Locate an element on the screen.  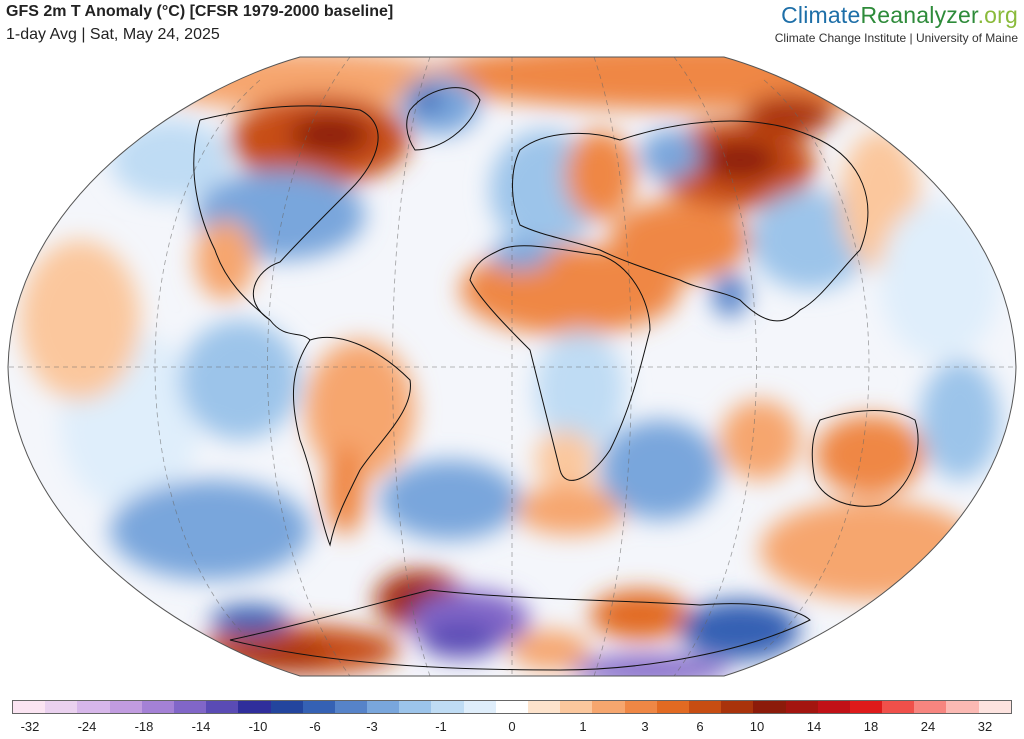
colorbar-tick-label: 6 is located at coordinates (700, 726).